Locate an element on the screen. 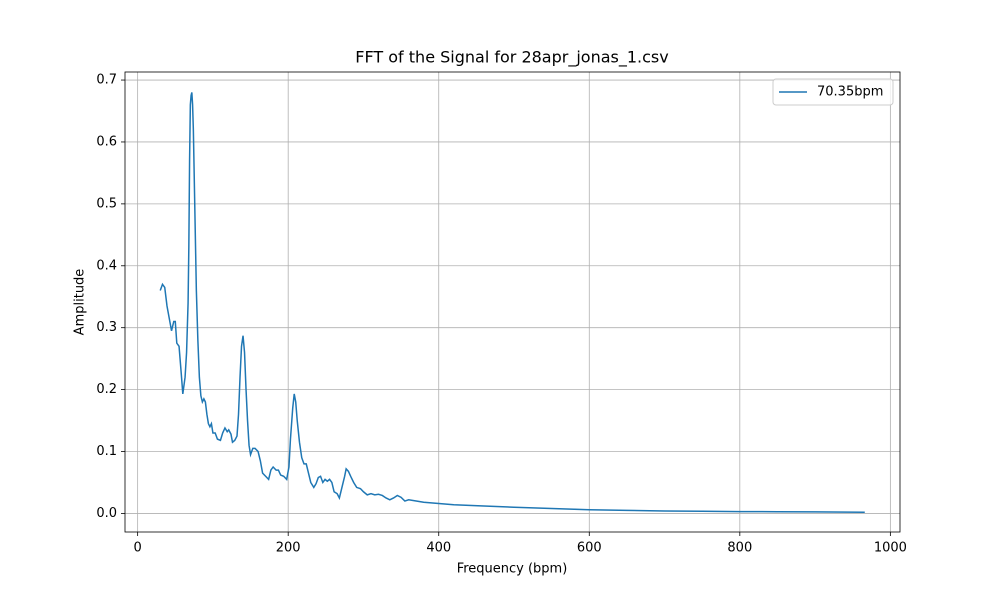 The width and height of the screenshot is (1000, 604). legend-label: 70.35bpm is located at coordinates (850, 92).